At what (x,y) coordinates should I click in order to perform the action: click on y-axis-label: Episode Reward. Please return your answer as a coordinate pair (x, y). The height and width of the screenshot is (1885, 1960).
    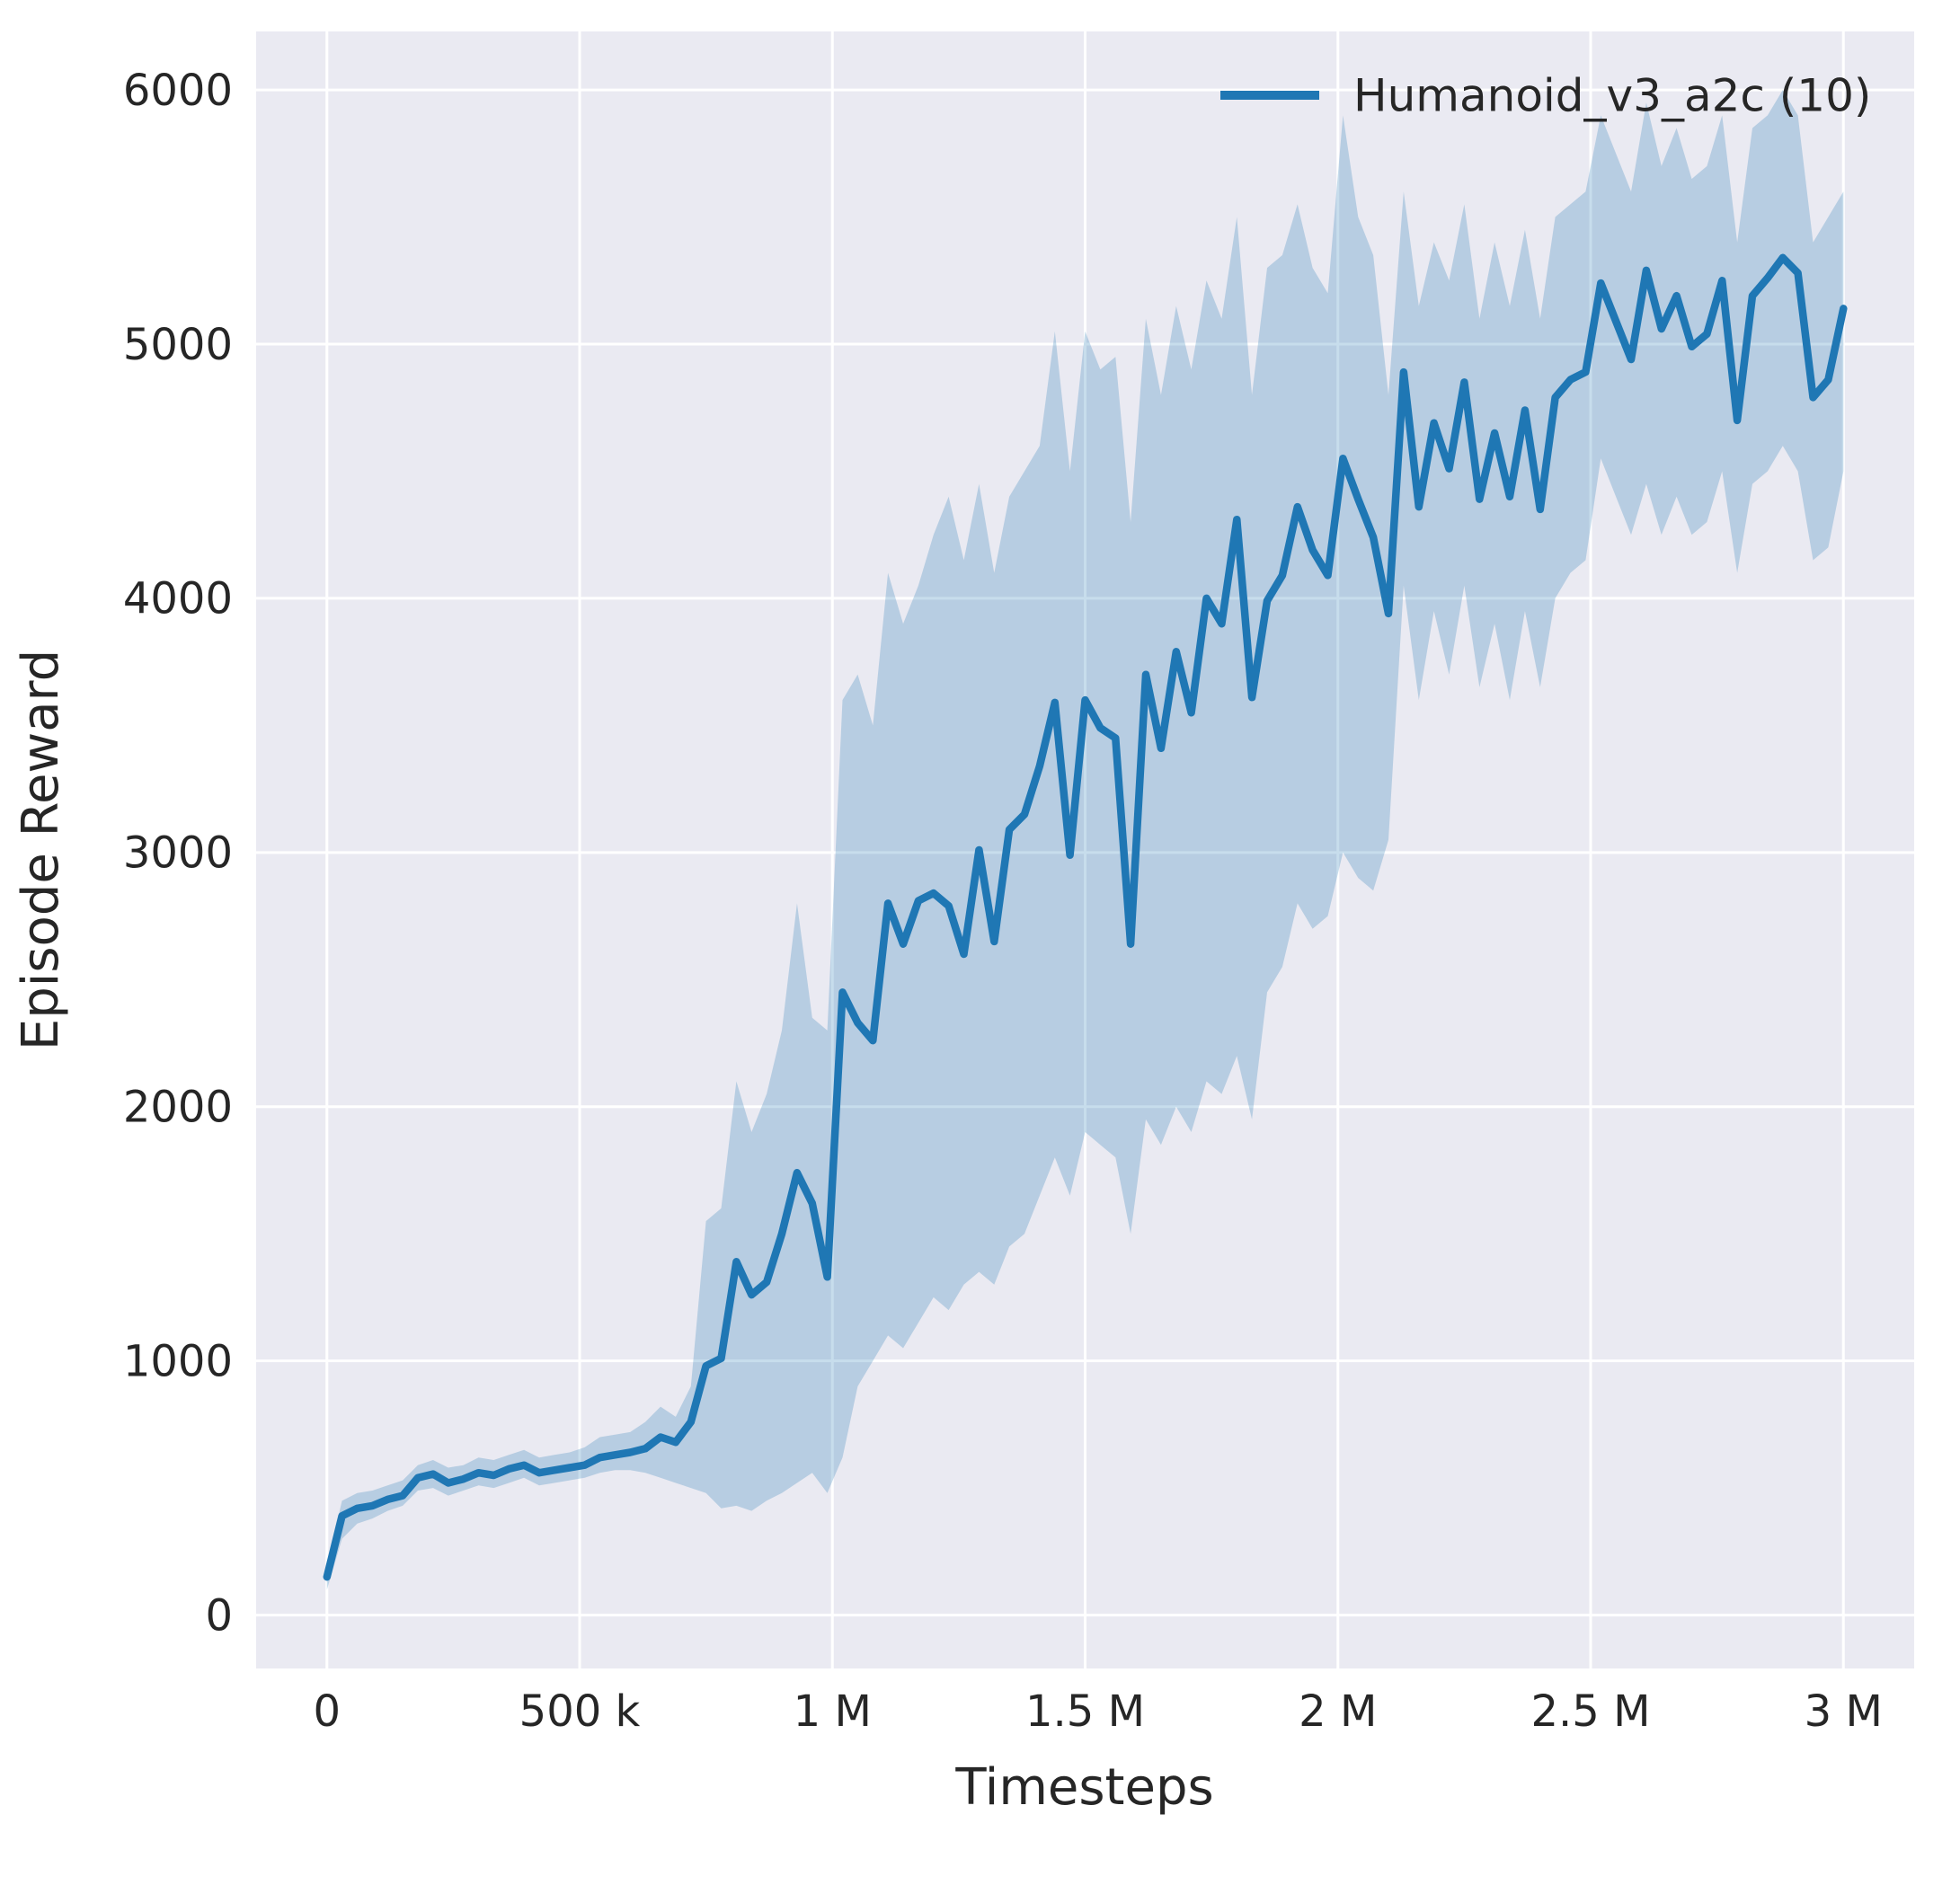
    Looking at the image, I should click on (41, 850).